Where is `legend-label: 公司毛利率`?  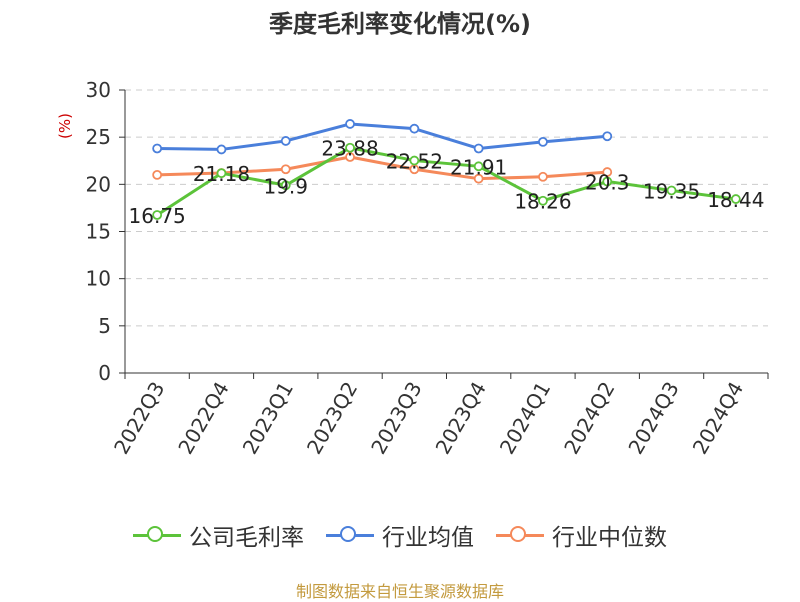
legend-label: 公司毛利率 is located at coordinates (246, 538).